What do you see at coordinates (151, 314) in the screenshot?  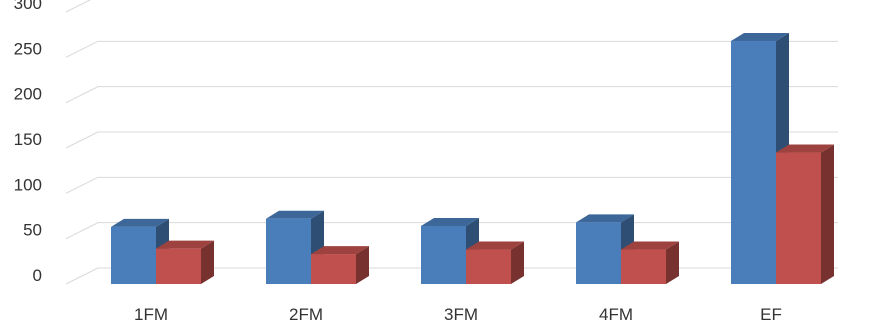 I see `x-category-label: 1FM` at bounding box center [151, 314].